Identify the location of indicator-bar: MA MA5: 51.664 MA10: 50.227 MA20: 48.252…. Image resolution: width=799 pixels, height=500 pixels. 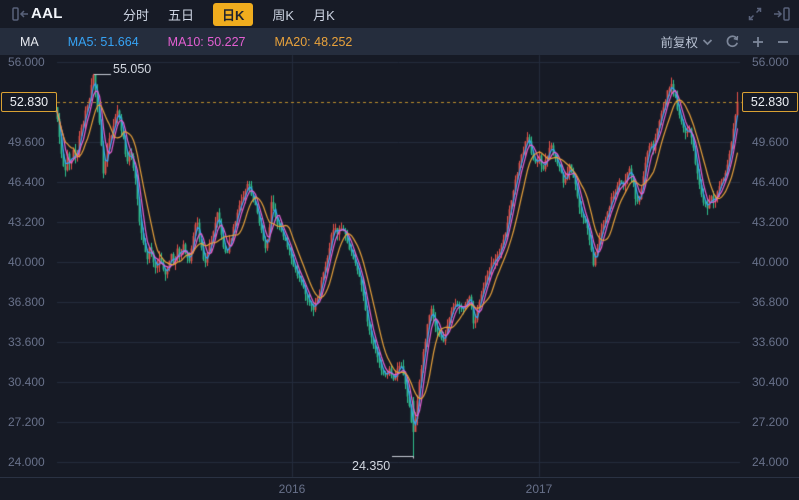
(399, 41).